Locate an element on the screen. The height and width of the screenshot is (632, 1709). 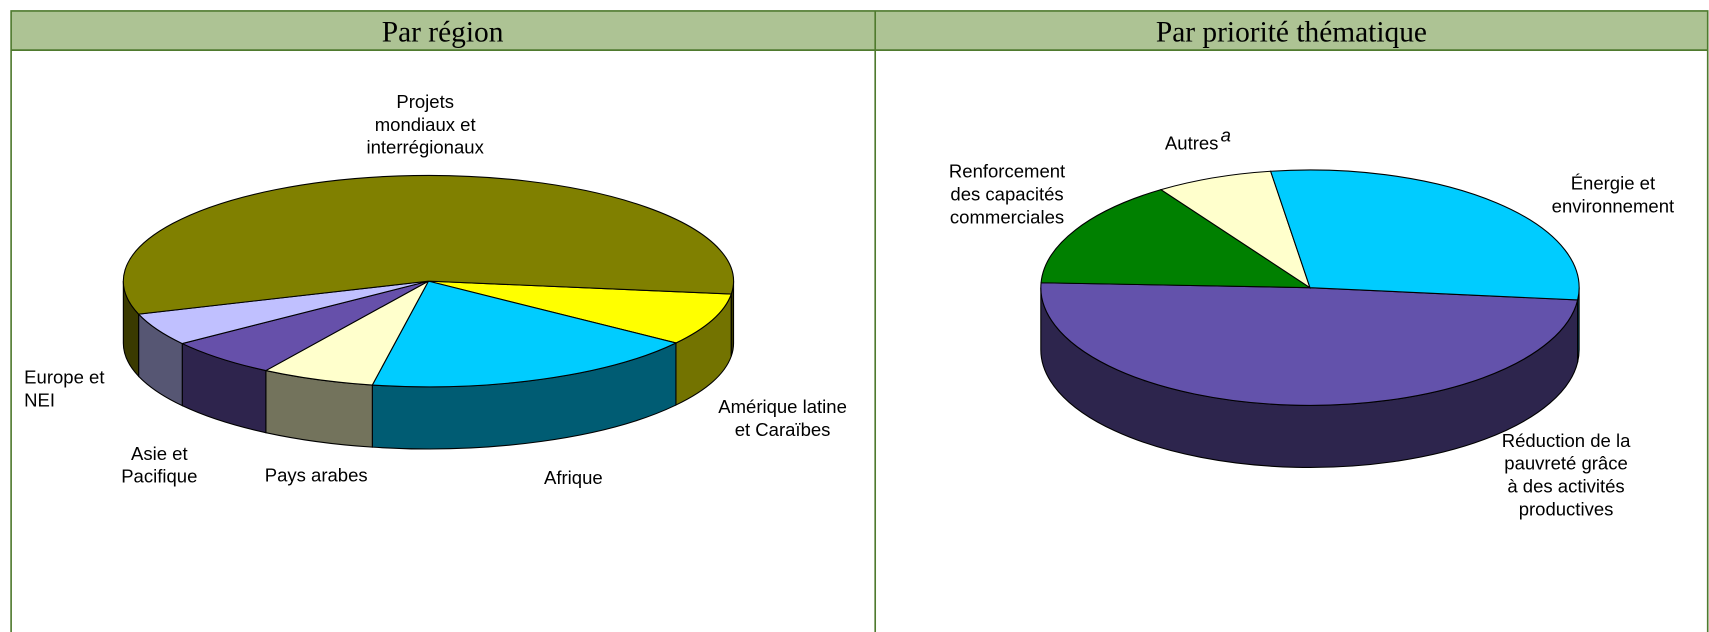
label-line: Amérique latine is located at coordinates (782, 406).